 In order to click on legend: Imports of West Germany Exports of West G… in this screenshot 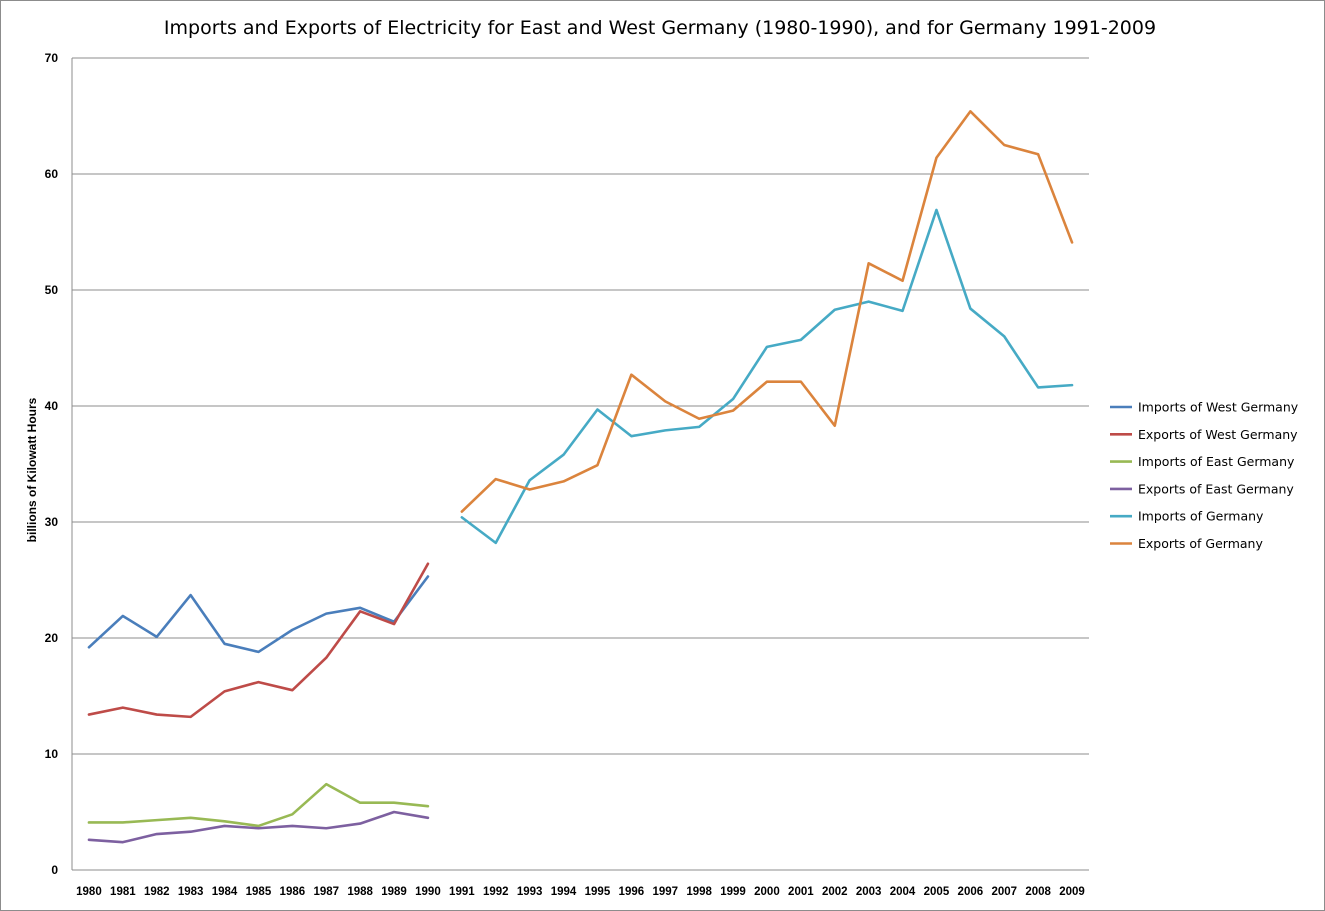, I will do `click(1204, 475)`.